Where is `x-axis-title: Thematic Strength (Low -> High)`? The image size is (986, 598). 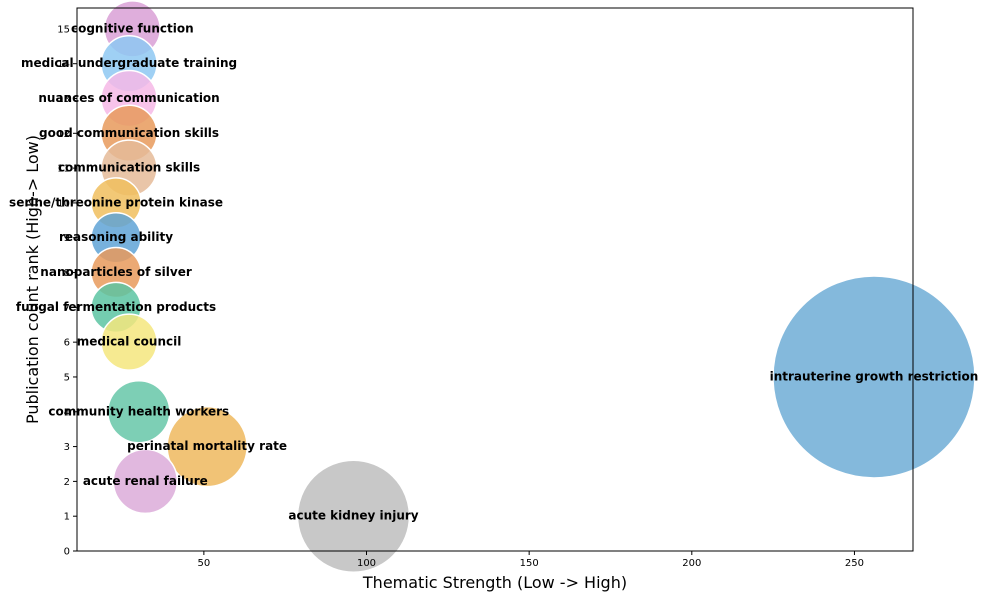 x-axis-title: Thematic Strength (Low -> High) is located at coordinates (494, 582).